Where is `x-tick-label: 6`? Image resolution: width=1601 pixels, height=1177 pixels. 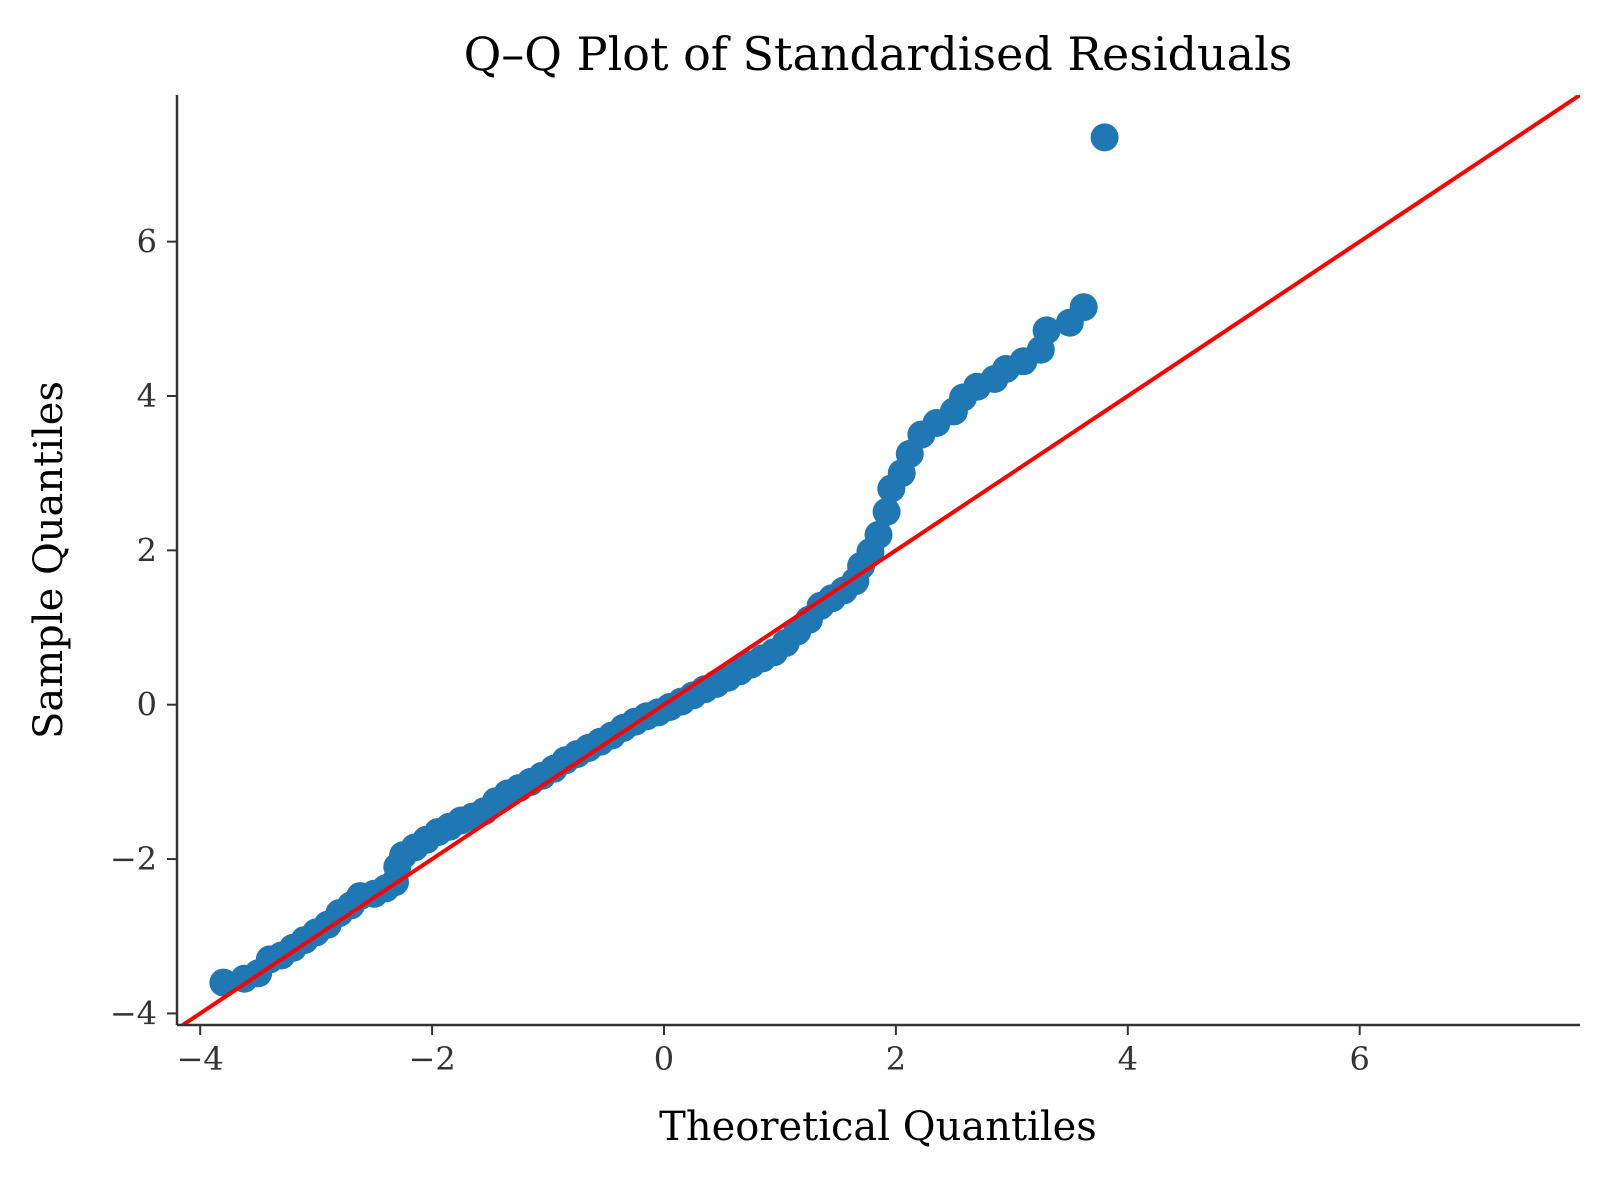 x-tick-label: 6 is located at coordinates (1360, 1059).